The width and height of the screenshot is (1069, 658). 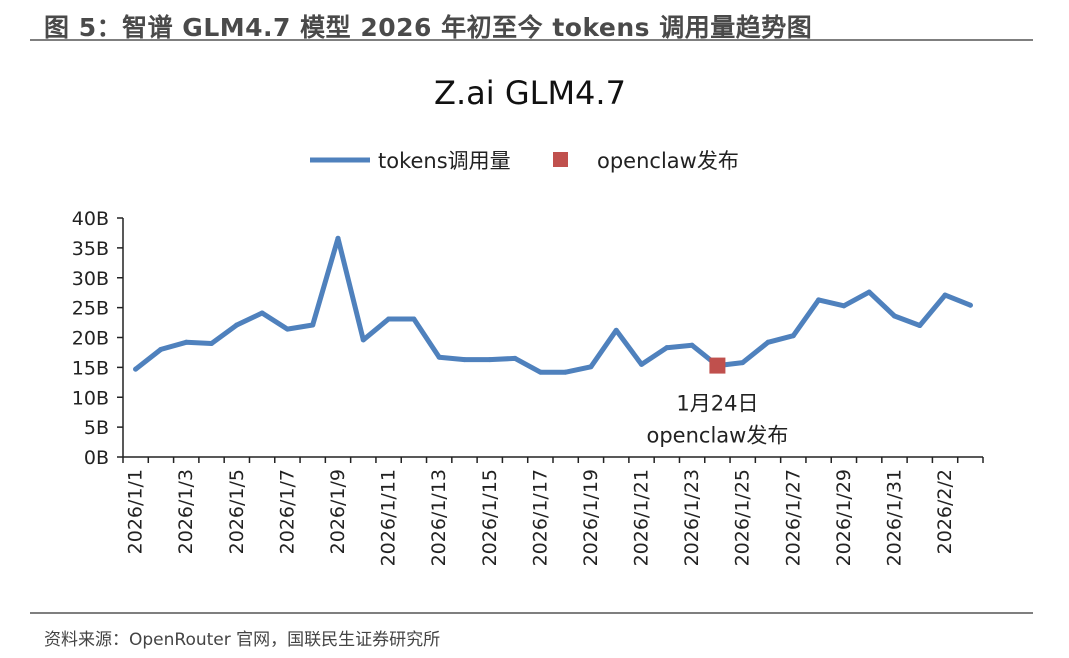 What do you see at coordinates (793, 517) in the screenshot?
I see `x-tick-label: 2026/1/27` at bounding box center [793, 517].